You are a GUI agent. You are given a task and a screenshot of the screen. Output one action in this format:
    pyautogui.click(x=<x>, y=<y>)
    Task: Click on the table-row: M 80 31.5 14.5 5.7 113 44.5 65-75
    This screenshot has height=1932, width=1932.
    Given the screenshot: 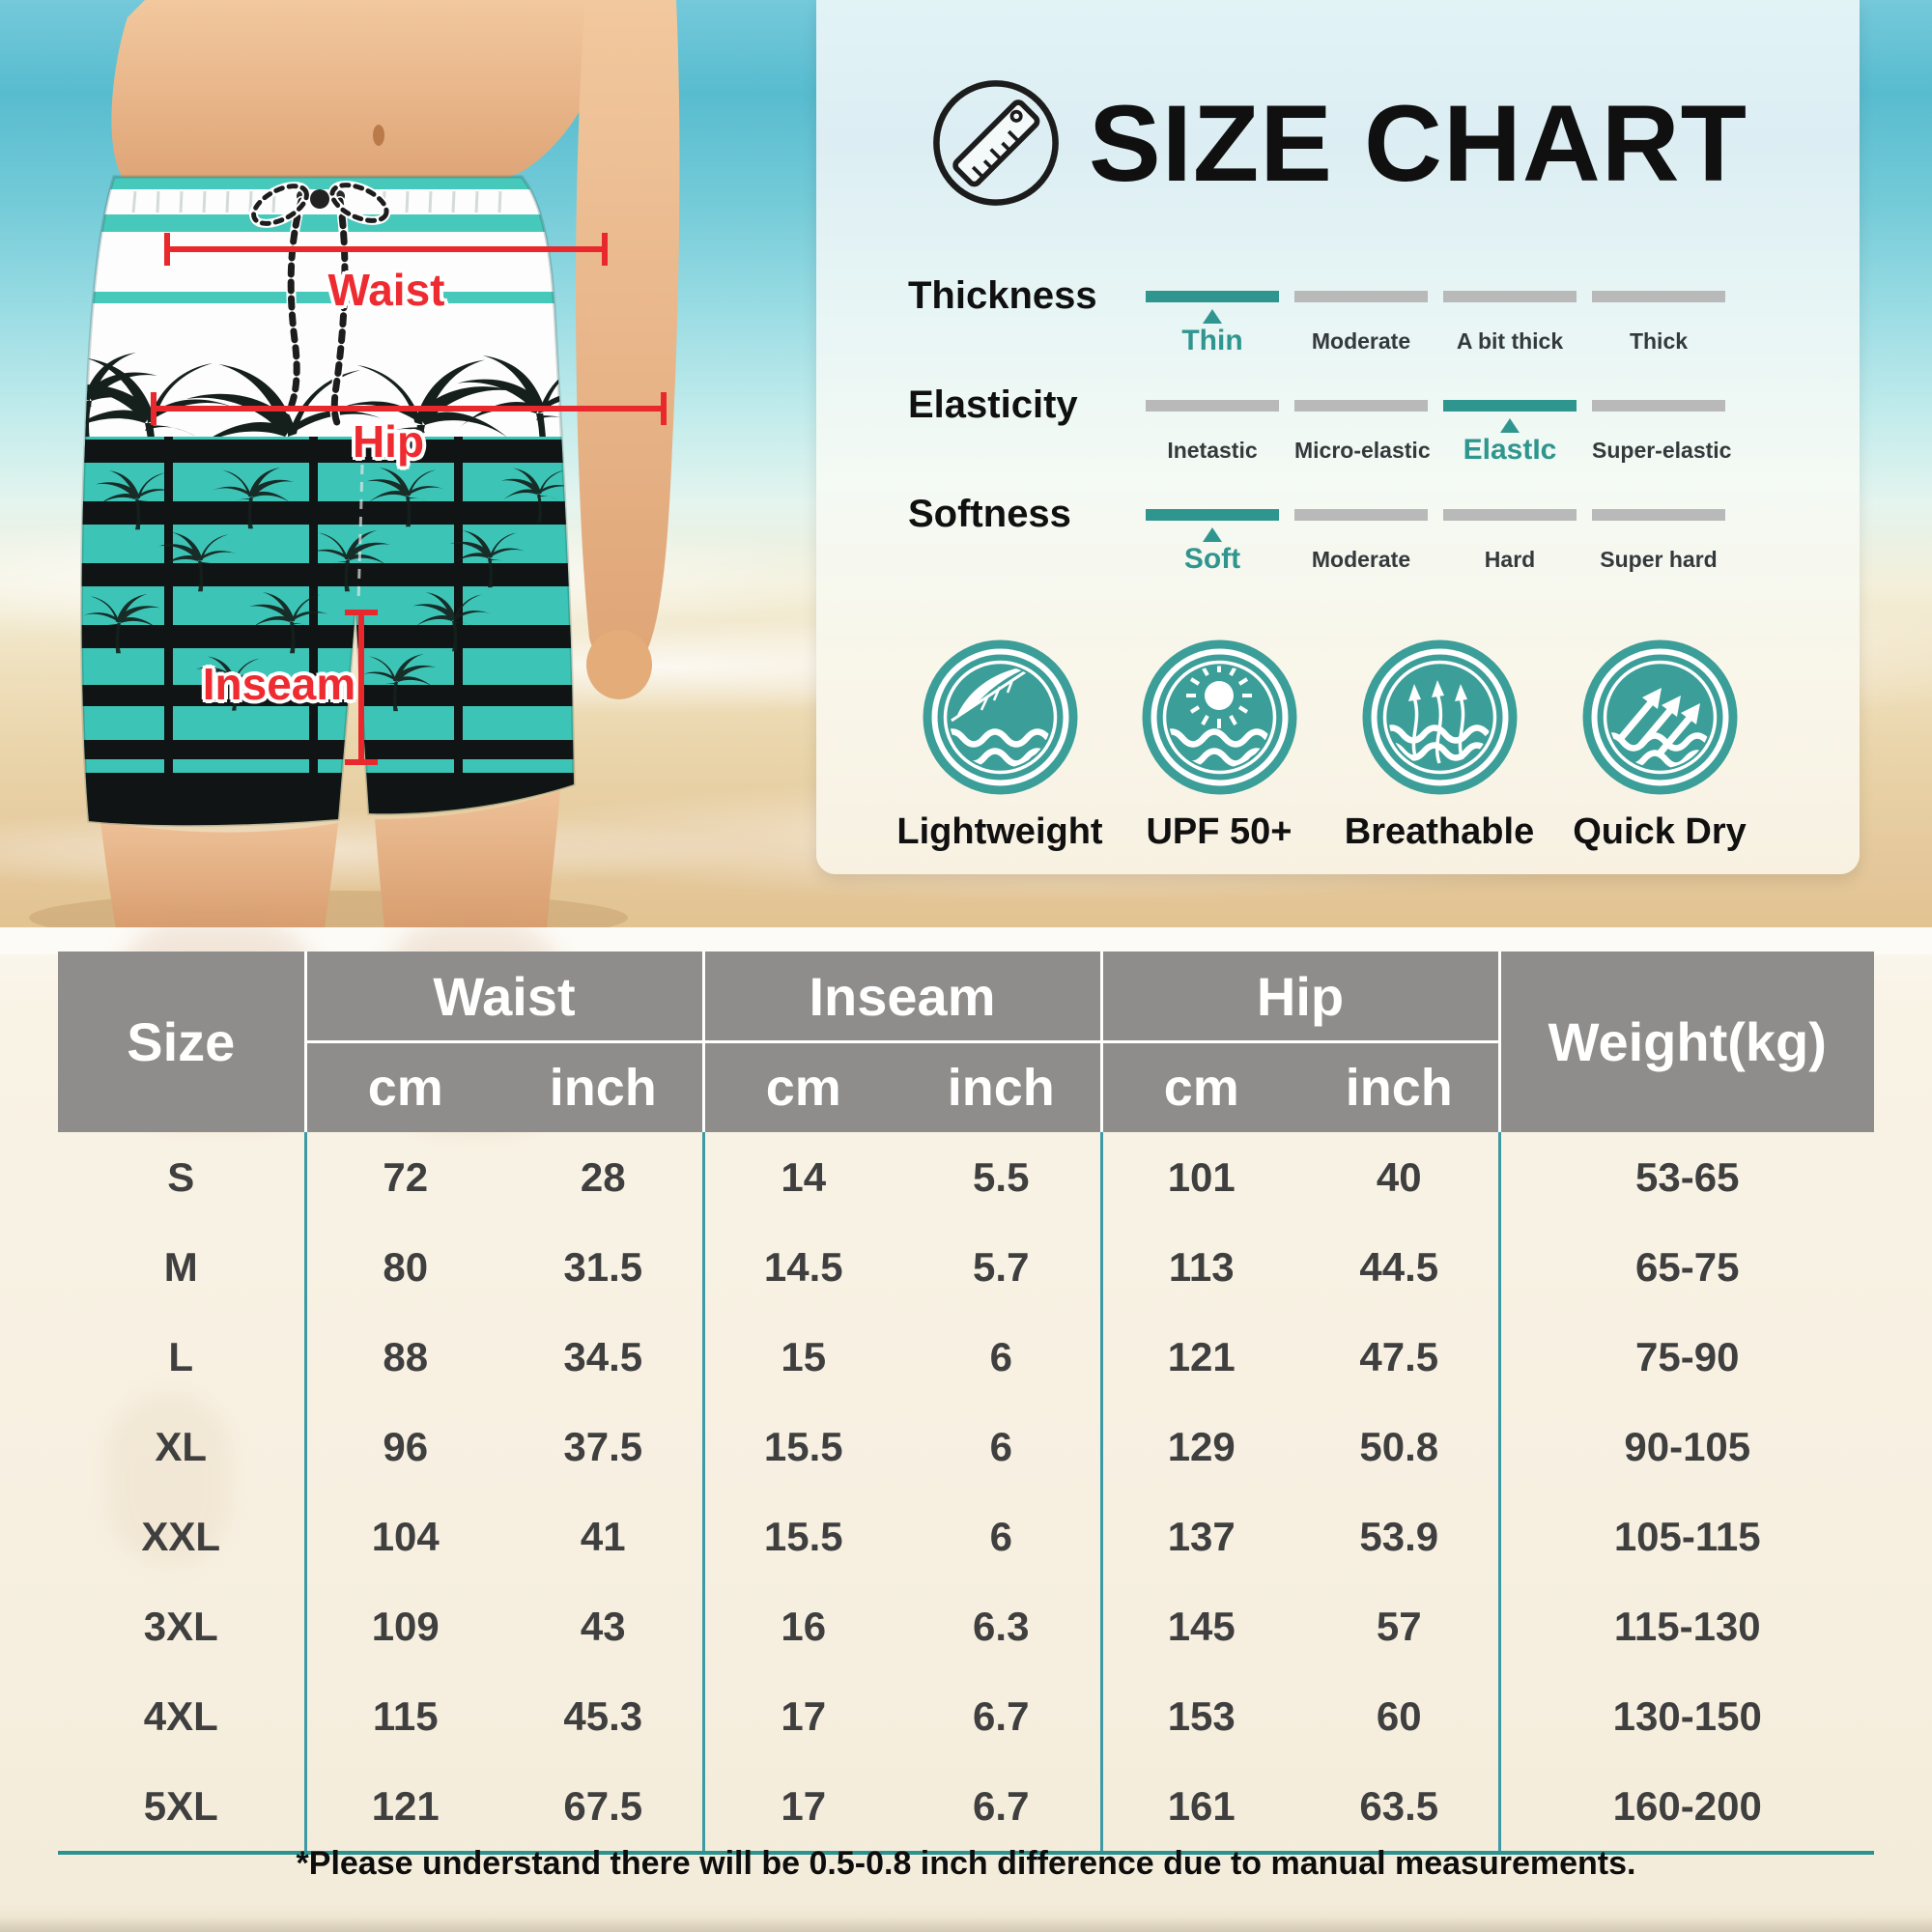 What is the action you would take?
    pyautogui.click(x=966, y=1267)
    